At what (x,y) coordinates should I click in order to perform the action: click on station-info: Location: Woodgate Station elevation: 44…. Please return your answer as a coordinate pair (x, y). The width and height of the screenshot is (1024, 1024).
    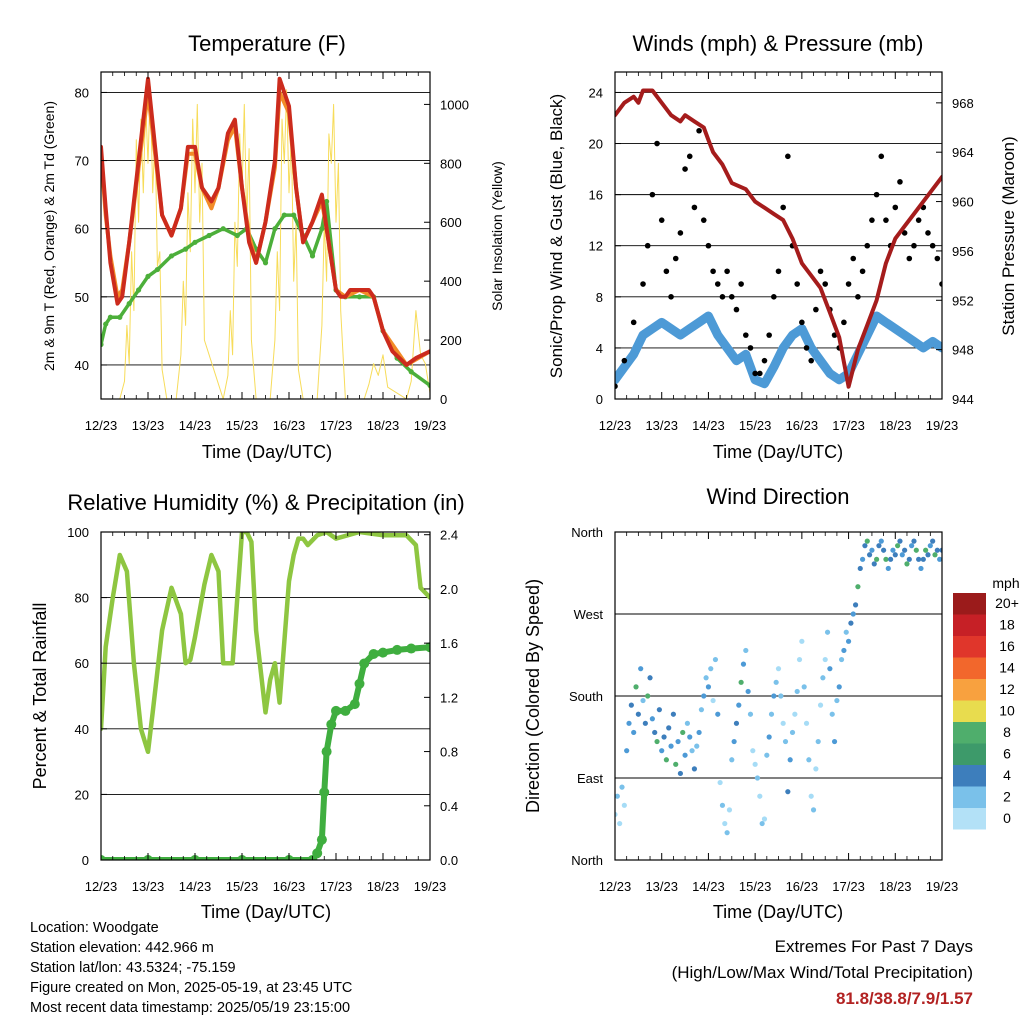
    Looking at the image, I should click on (191, 968).